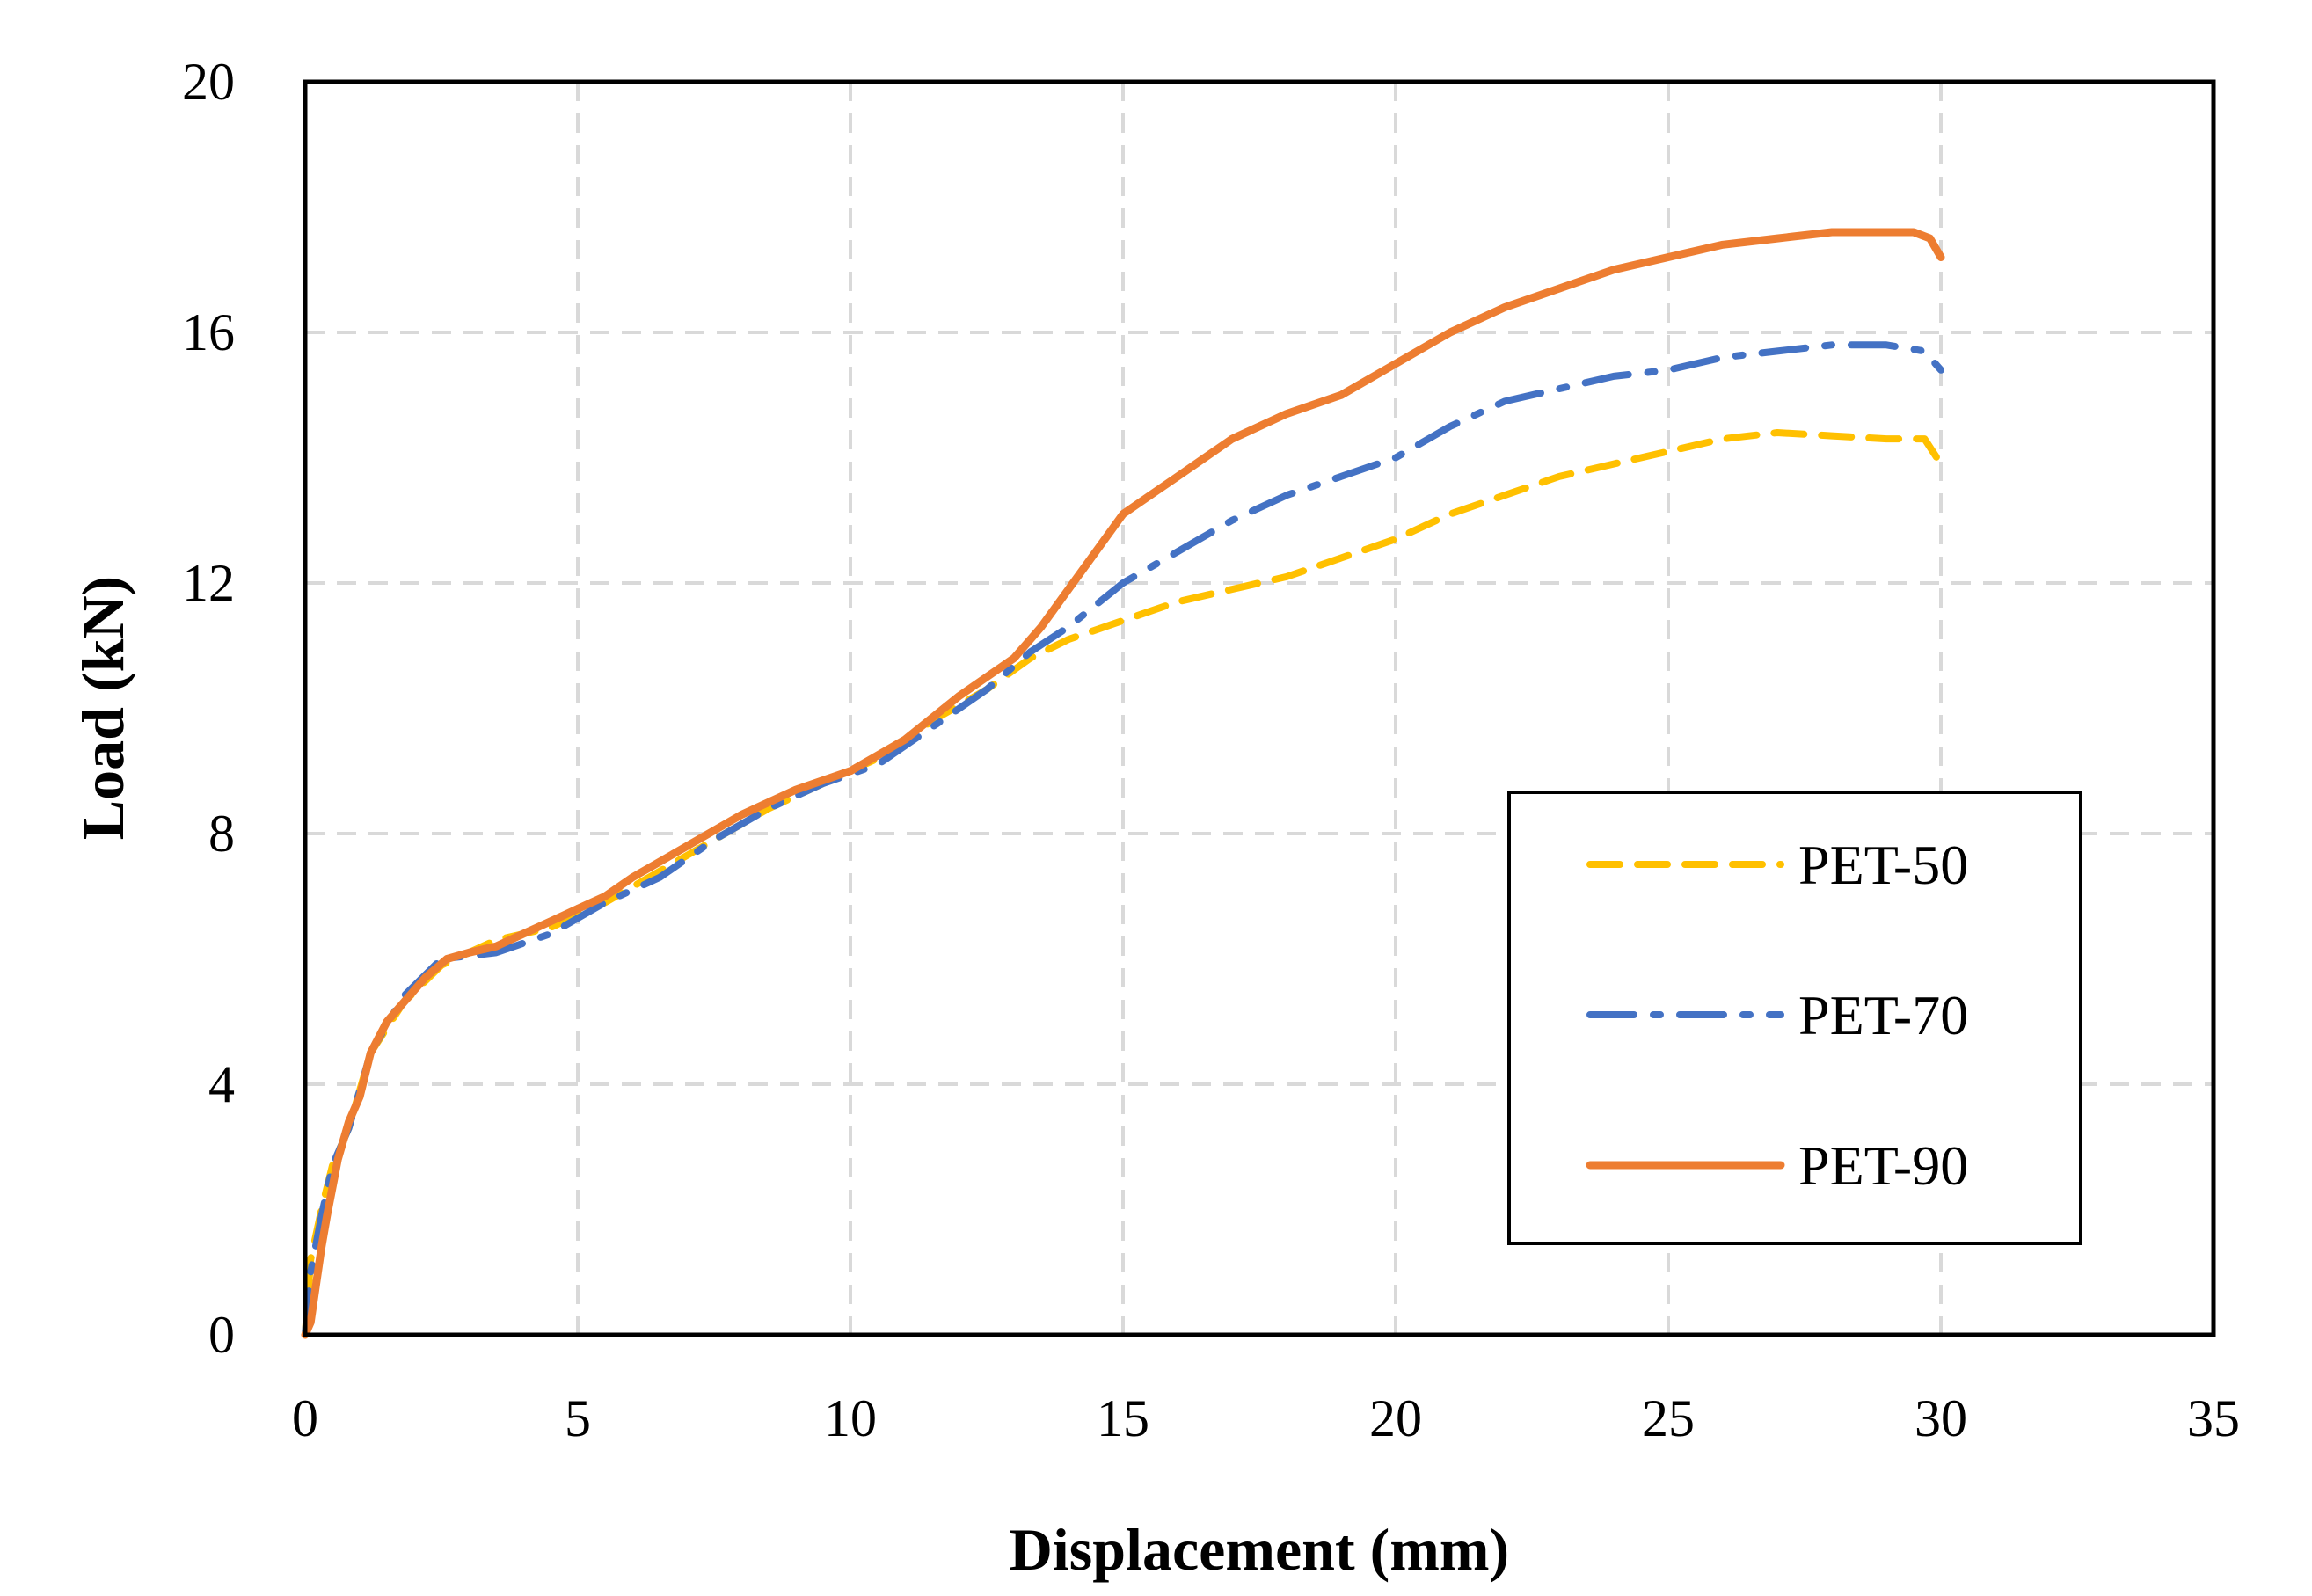 The width and height of the screenshot is (2312, 1596). What do you see at coordinates (221, 1335) in the screenshot?
I see `y-tick-label: 0` at bounding box center [221, 1335].